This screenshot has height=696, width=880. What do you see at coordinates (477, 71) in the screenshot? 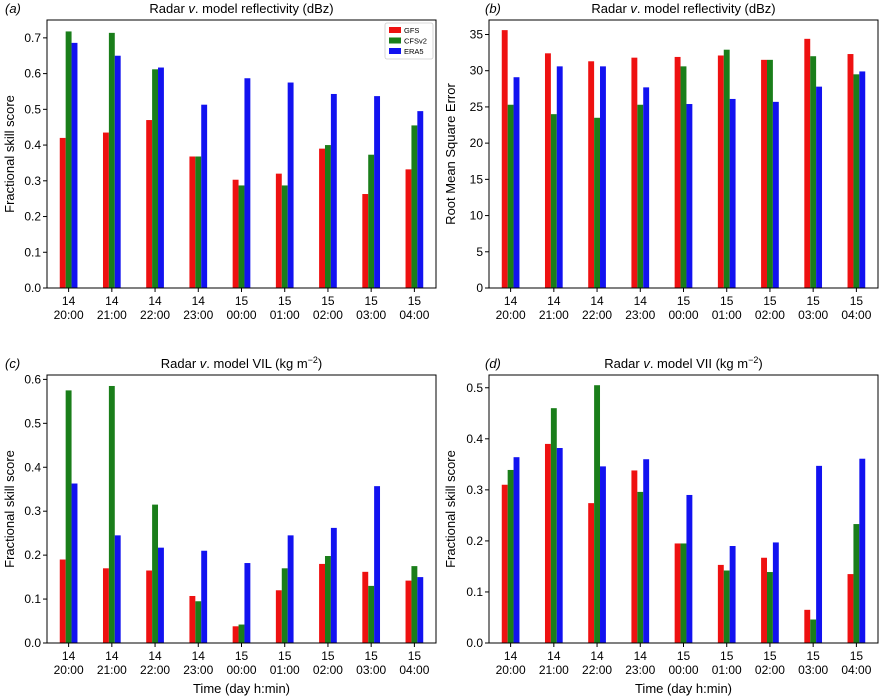
I see `y-tick-label: 30` at bounding box center [477, 71].